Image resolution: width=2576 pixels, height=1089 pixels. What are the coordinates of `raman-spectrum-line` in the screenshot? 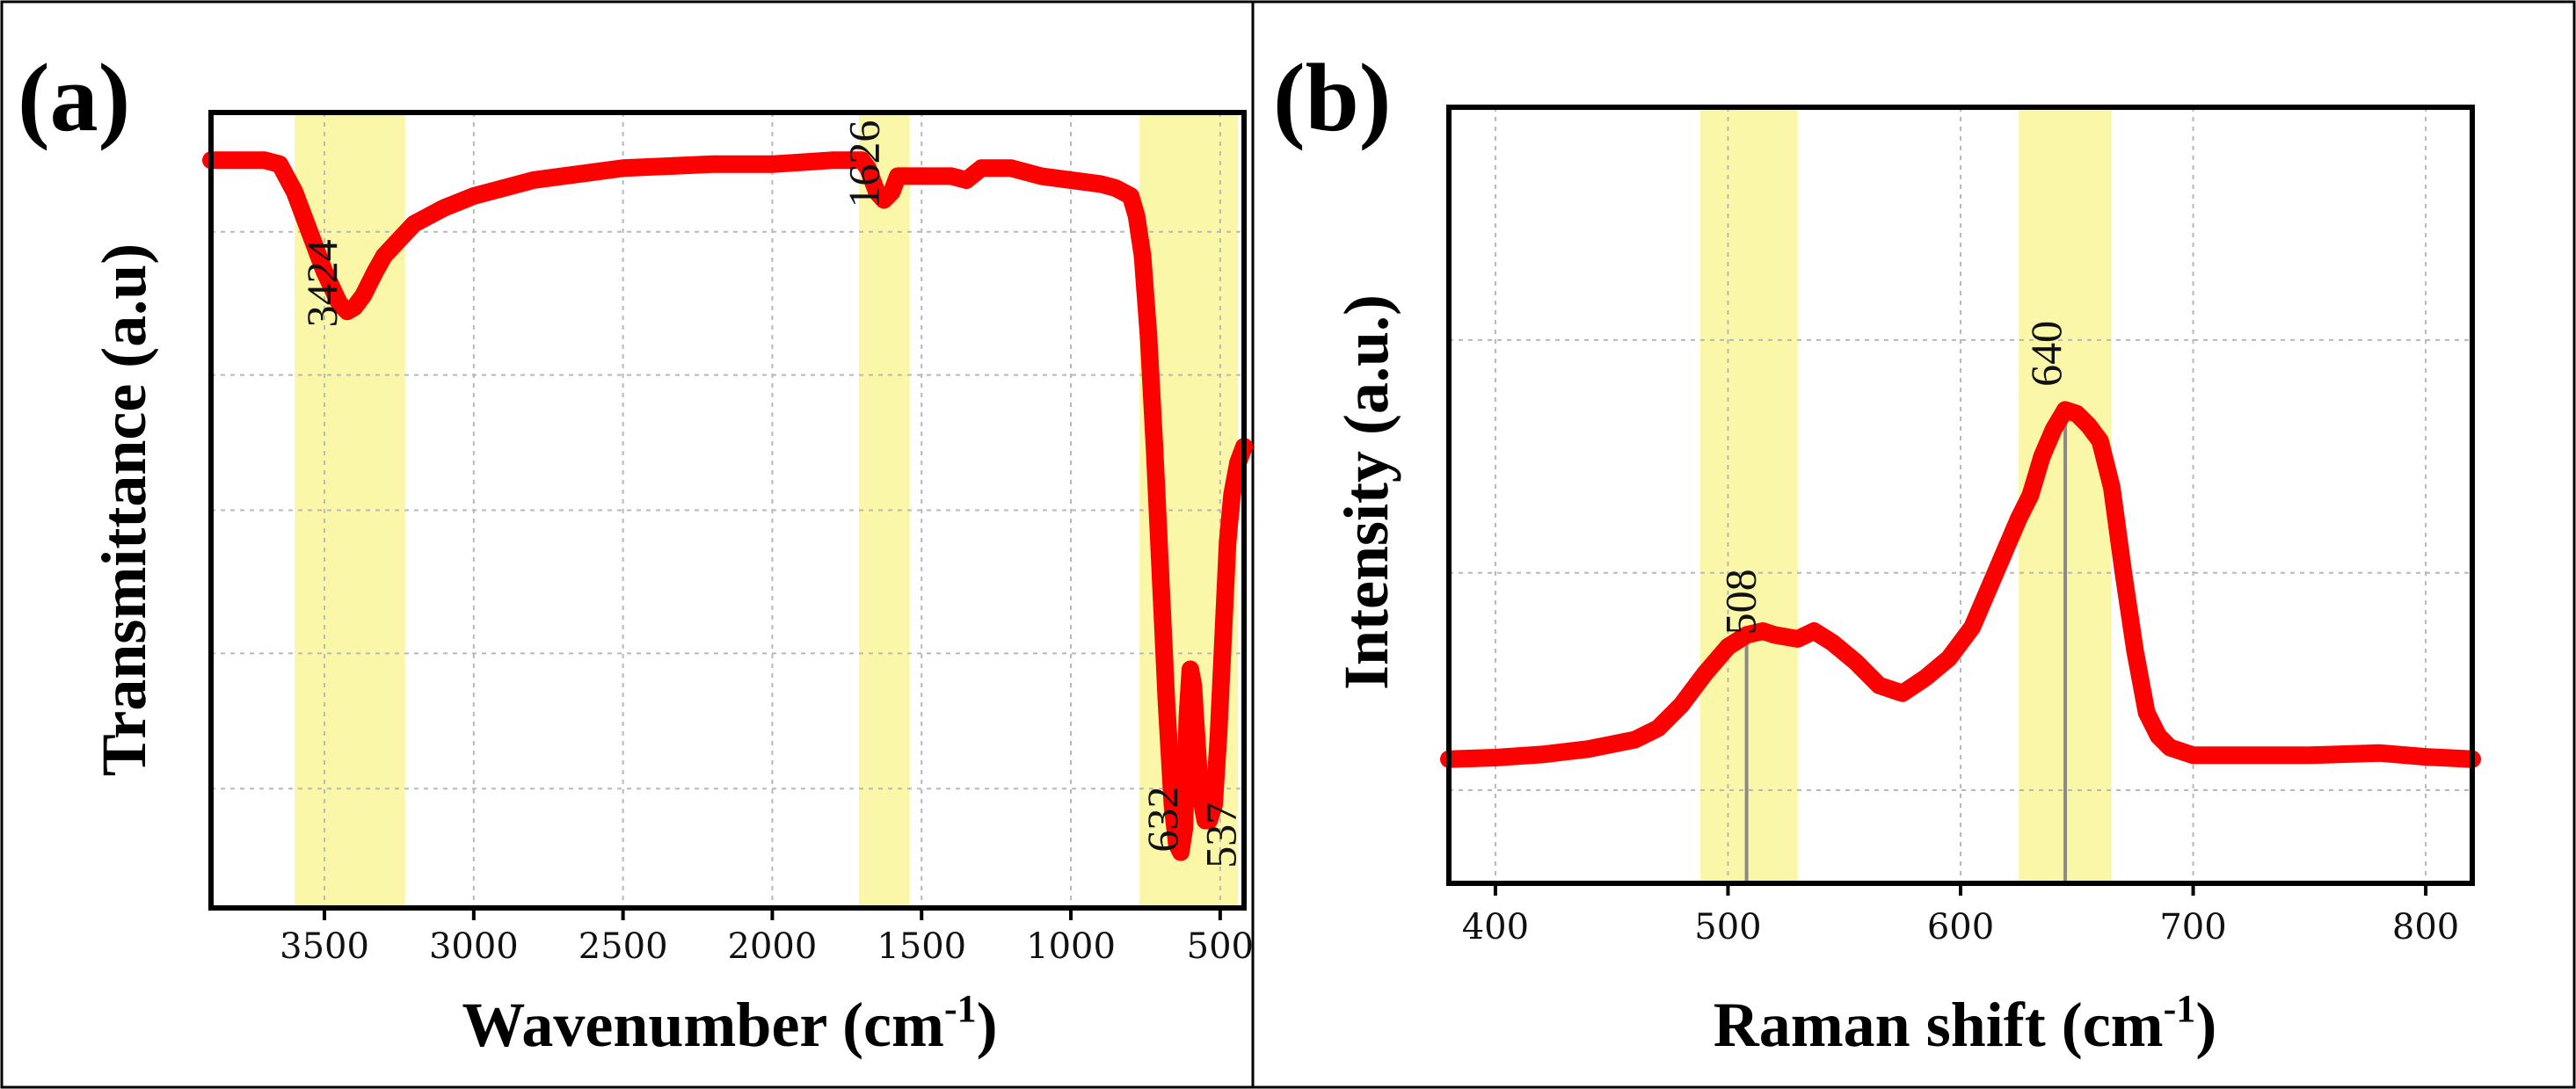 It's located at (1960, 584).